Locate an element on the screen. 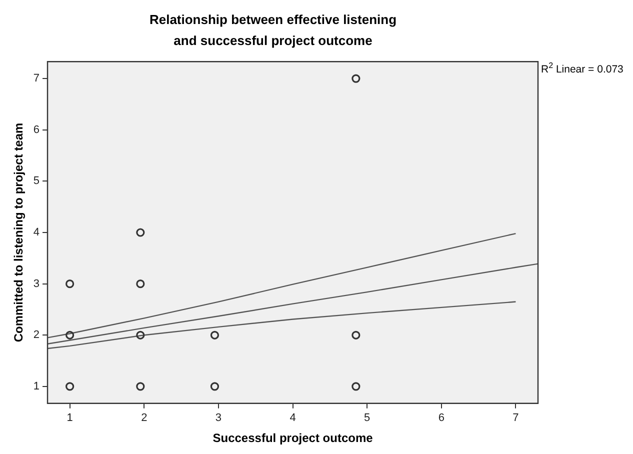 Image resolution: width=633 pixels, height=454 pixels. x-tick-label: 6 is located at coordinates (441, 418).